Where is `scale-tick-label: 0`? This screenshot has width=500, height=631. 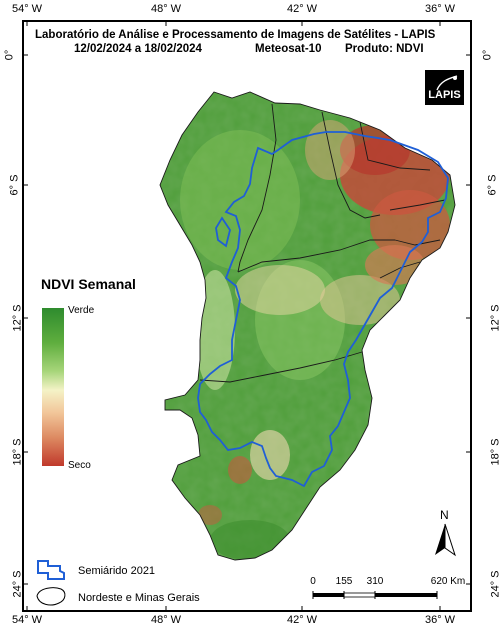 scale-tick-label: 0 is located at coordinates (313, 581).